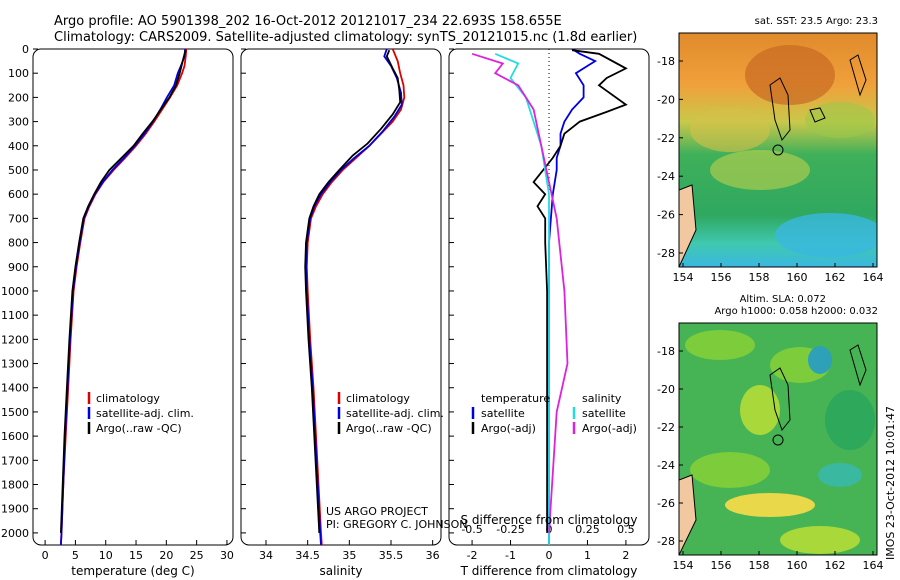 The image size is (900, 580). Describe the element at coordinates (197, 555) in the screenshot. I see `x-tick-label: 25` at that location.